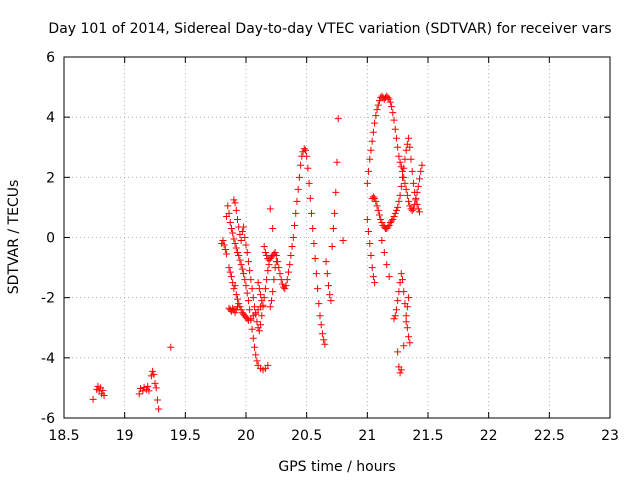 Image resolution: width=640 pixels, height=480 pixels. What do you see at coordinates (50, 239) in the screenshot?
I see `y-tick-label: 0` at bounding box center [50, 239].